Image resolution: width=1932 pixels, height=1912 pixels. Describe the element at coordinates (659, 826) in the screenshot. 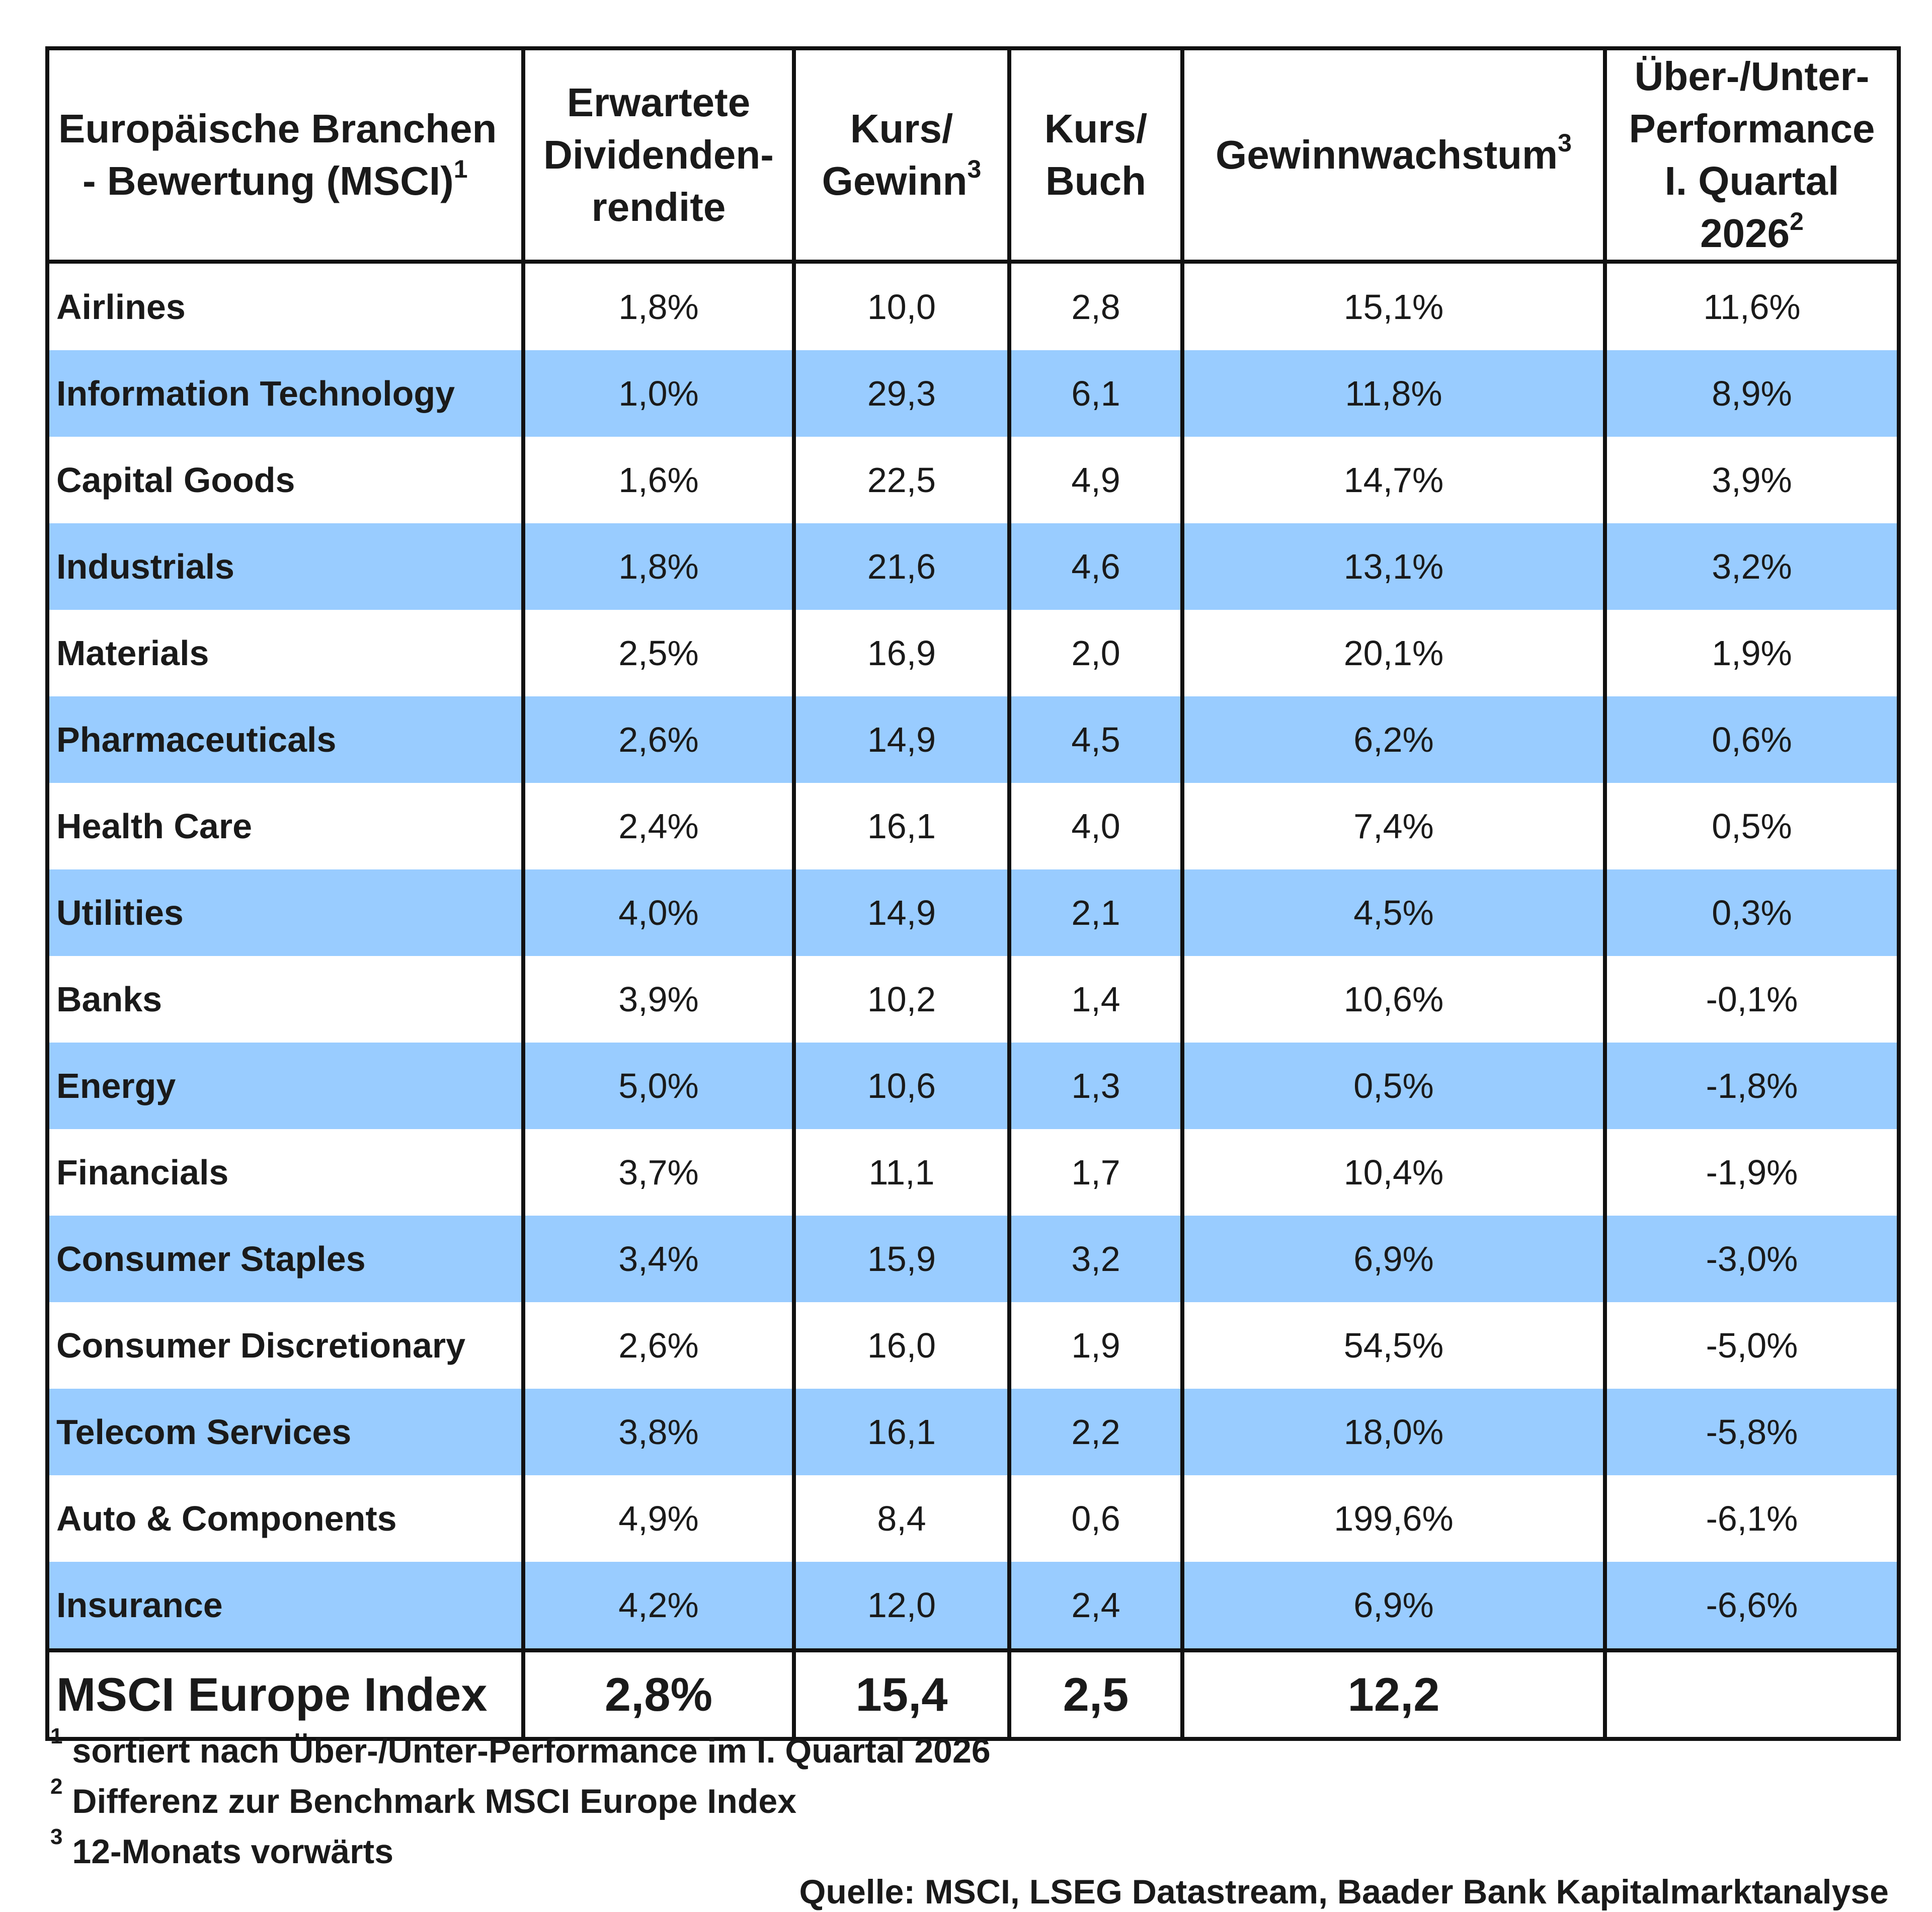

I see `value-cell: 2,4%` at that location.